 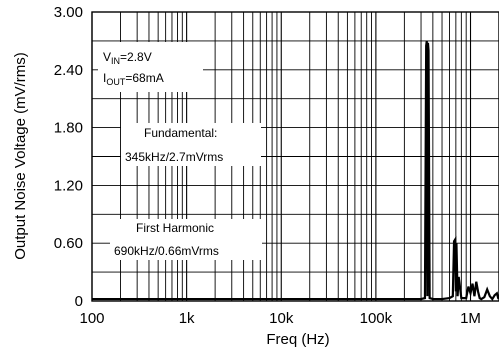 I want to click on x-tick-label: 1k, so click(x=187, y=318).